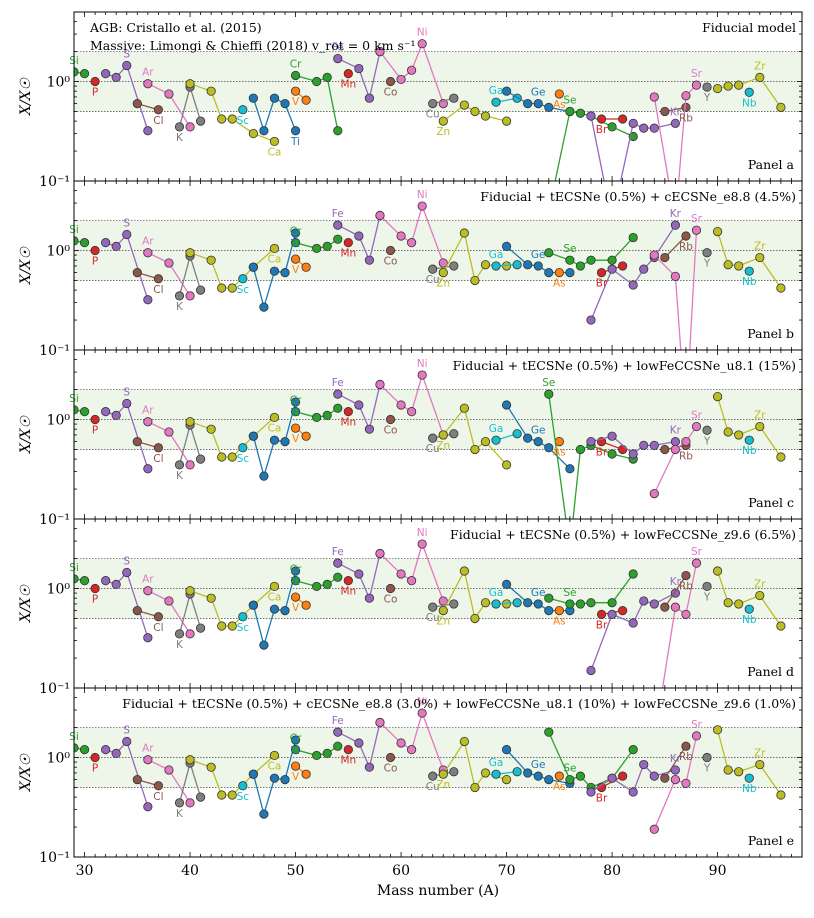  What do you see at coordinates (559, 453) in the screenshot?
I see `element-label-as: As` at bounding box center [559, 453].